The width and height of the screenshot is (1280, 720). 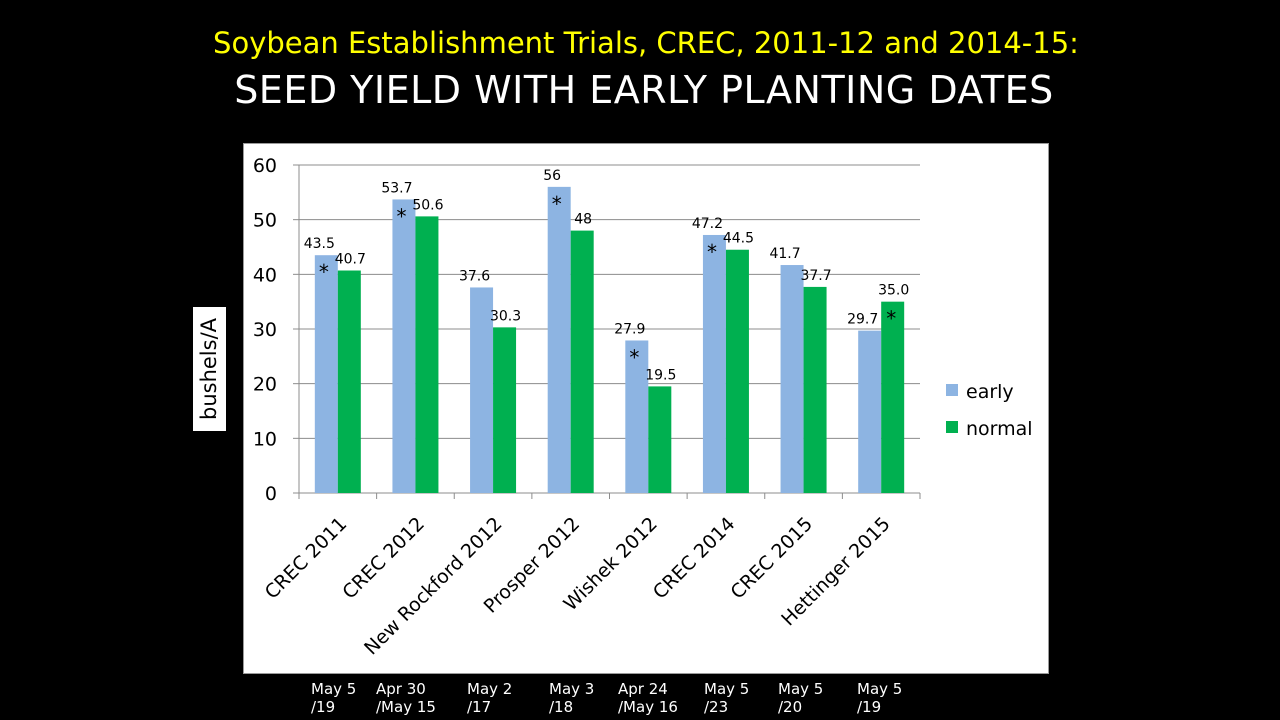 What do you see at coordinates (350, 260) in the screenshot?
I see `data-label-normal: 40.7` at bounding box center [350, 260].